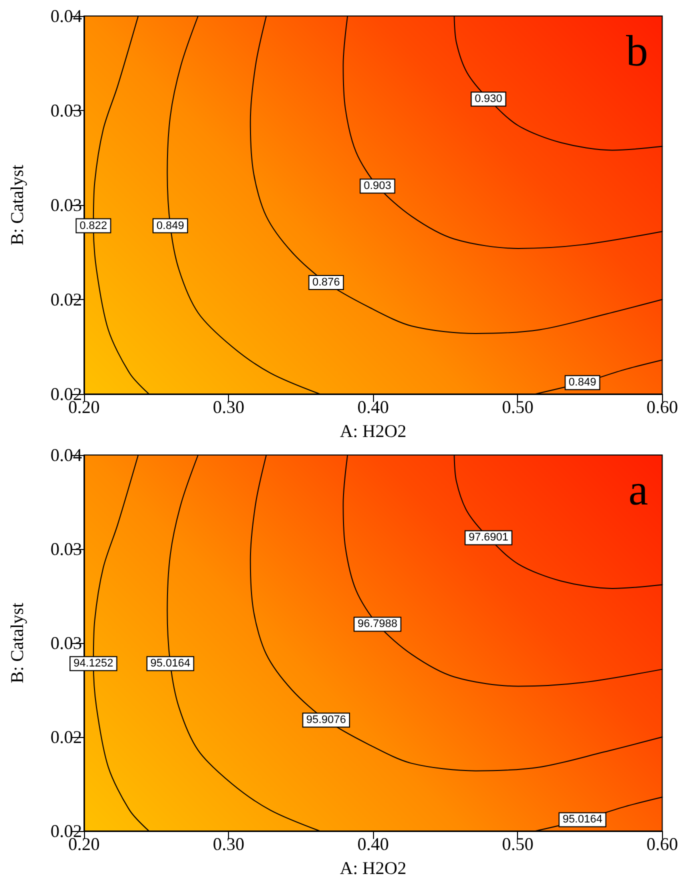 This screenshot has width=681, height=882. Describe the element at coordinates (488, 538) in the screenshot. I see `series-label: 97.6901` at that location.